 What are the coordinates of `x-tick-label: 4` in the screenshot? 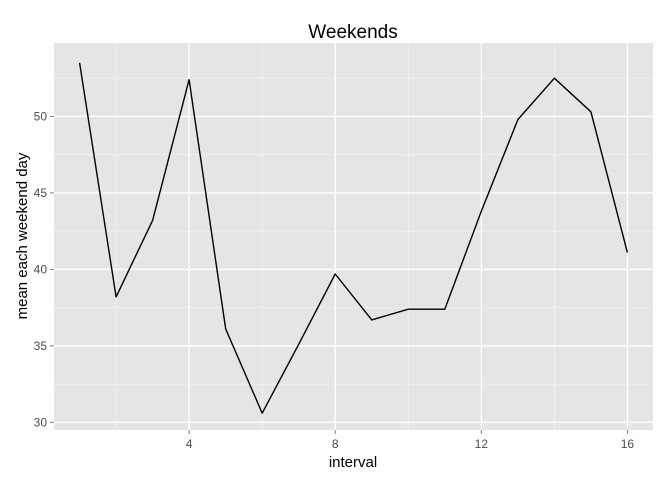 It's located at (189, 444).